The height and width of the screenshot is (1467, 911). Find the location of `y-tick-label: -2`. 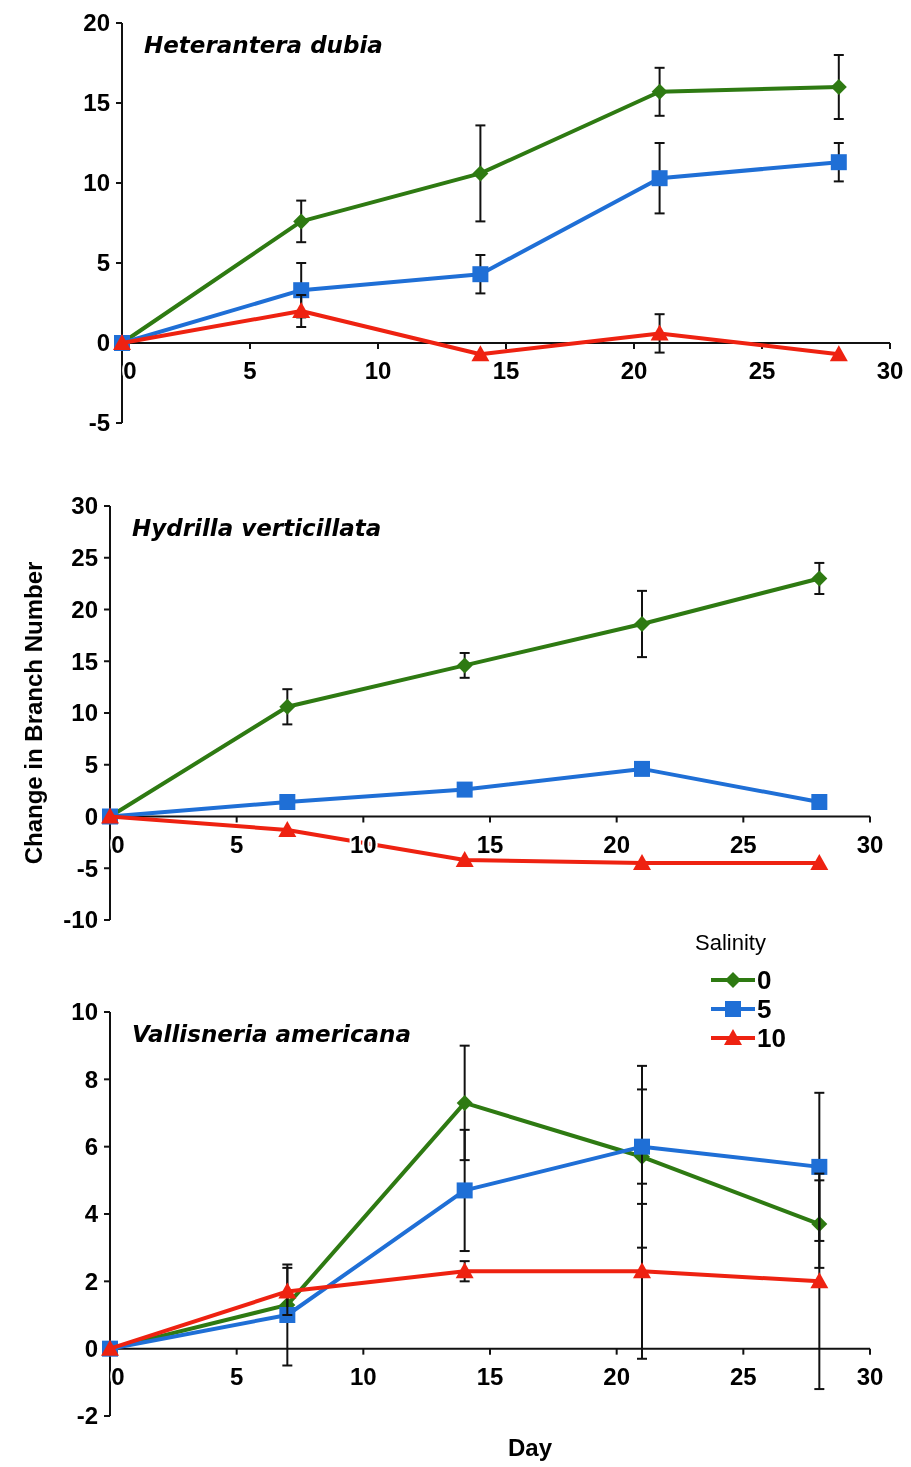

y-tick-label: -2 is located at coordinates (87, 1416).